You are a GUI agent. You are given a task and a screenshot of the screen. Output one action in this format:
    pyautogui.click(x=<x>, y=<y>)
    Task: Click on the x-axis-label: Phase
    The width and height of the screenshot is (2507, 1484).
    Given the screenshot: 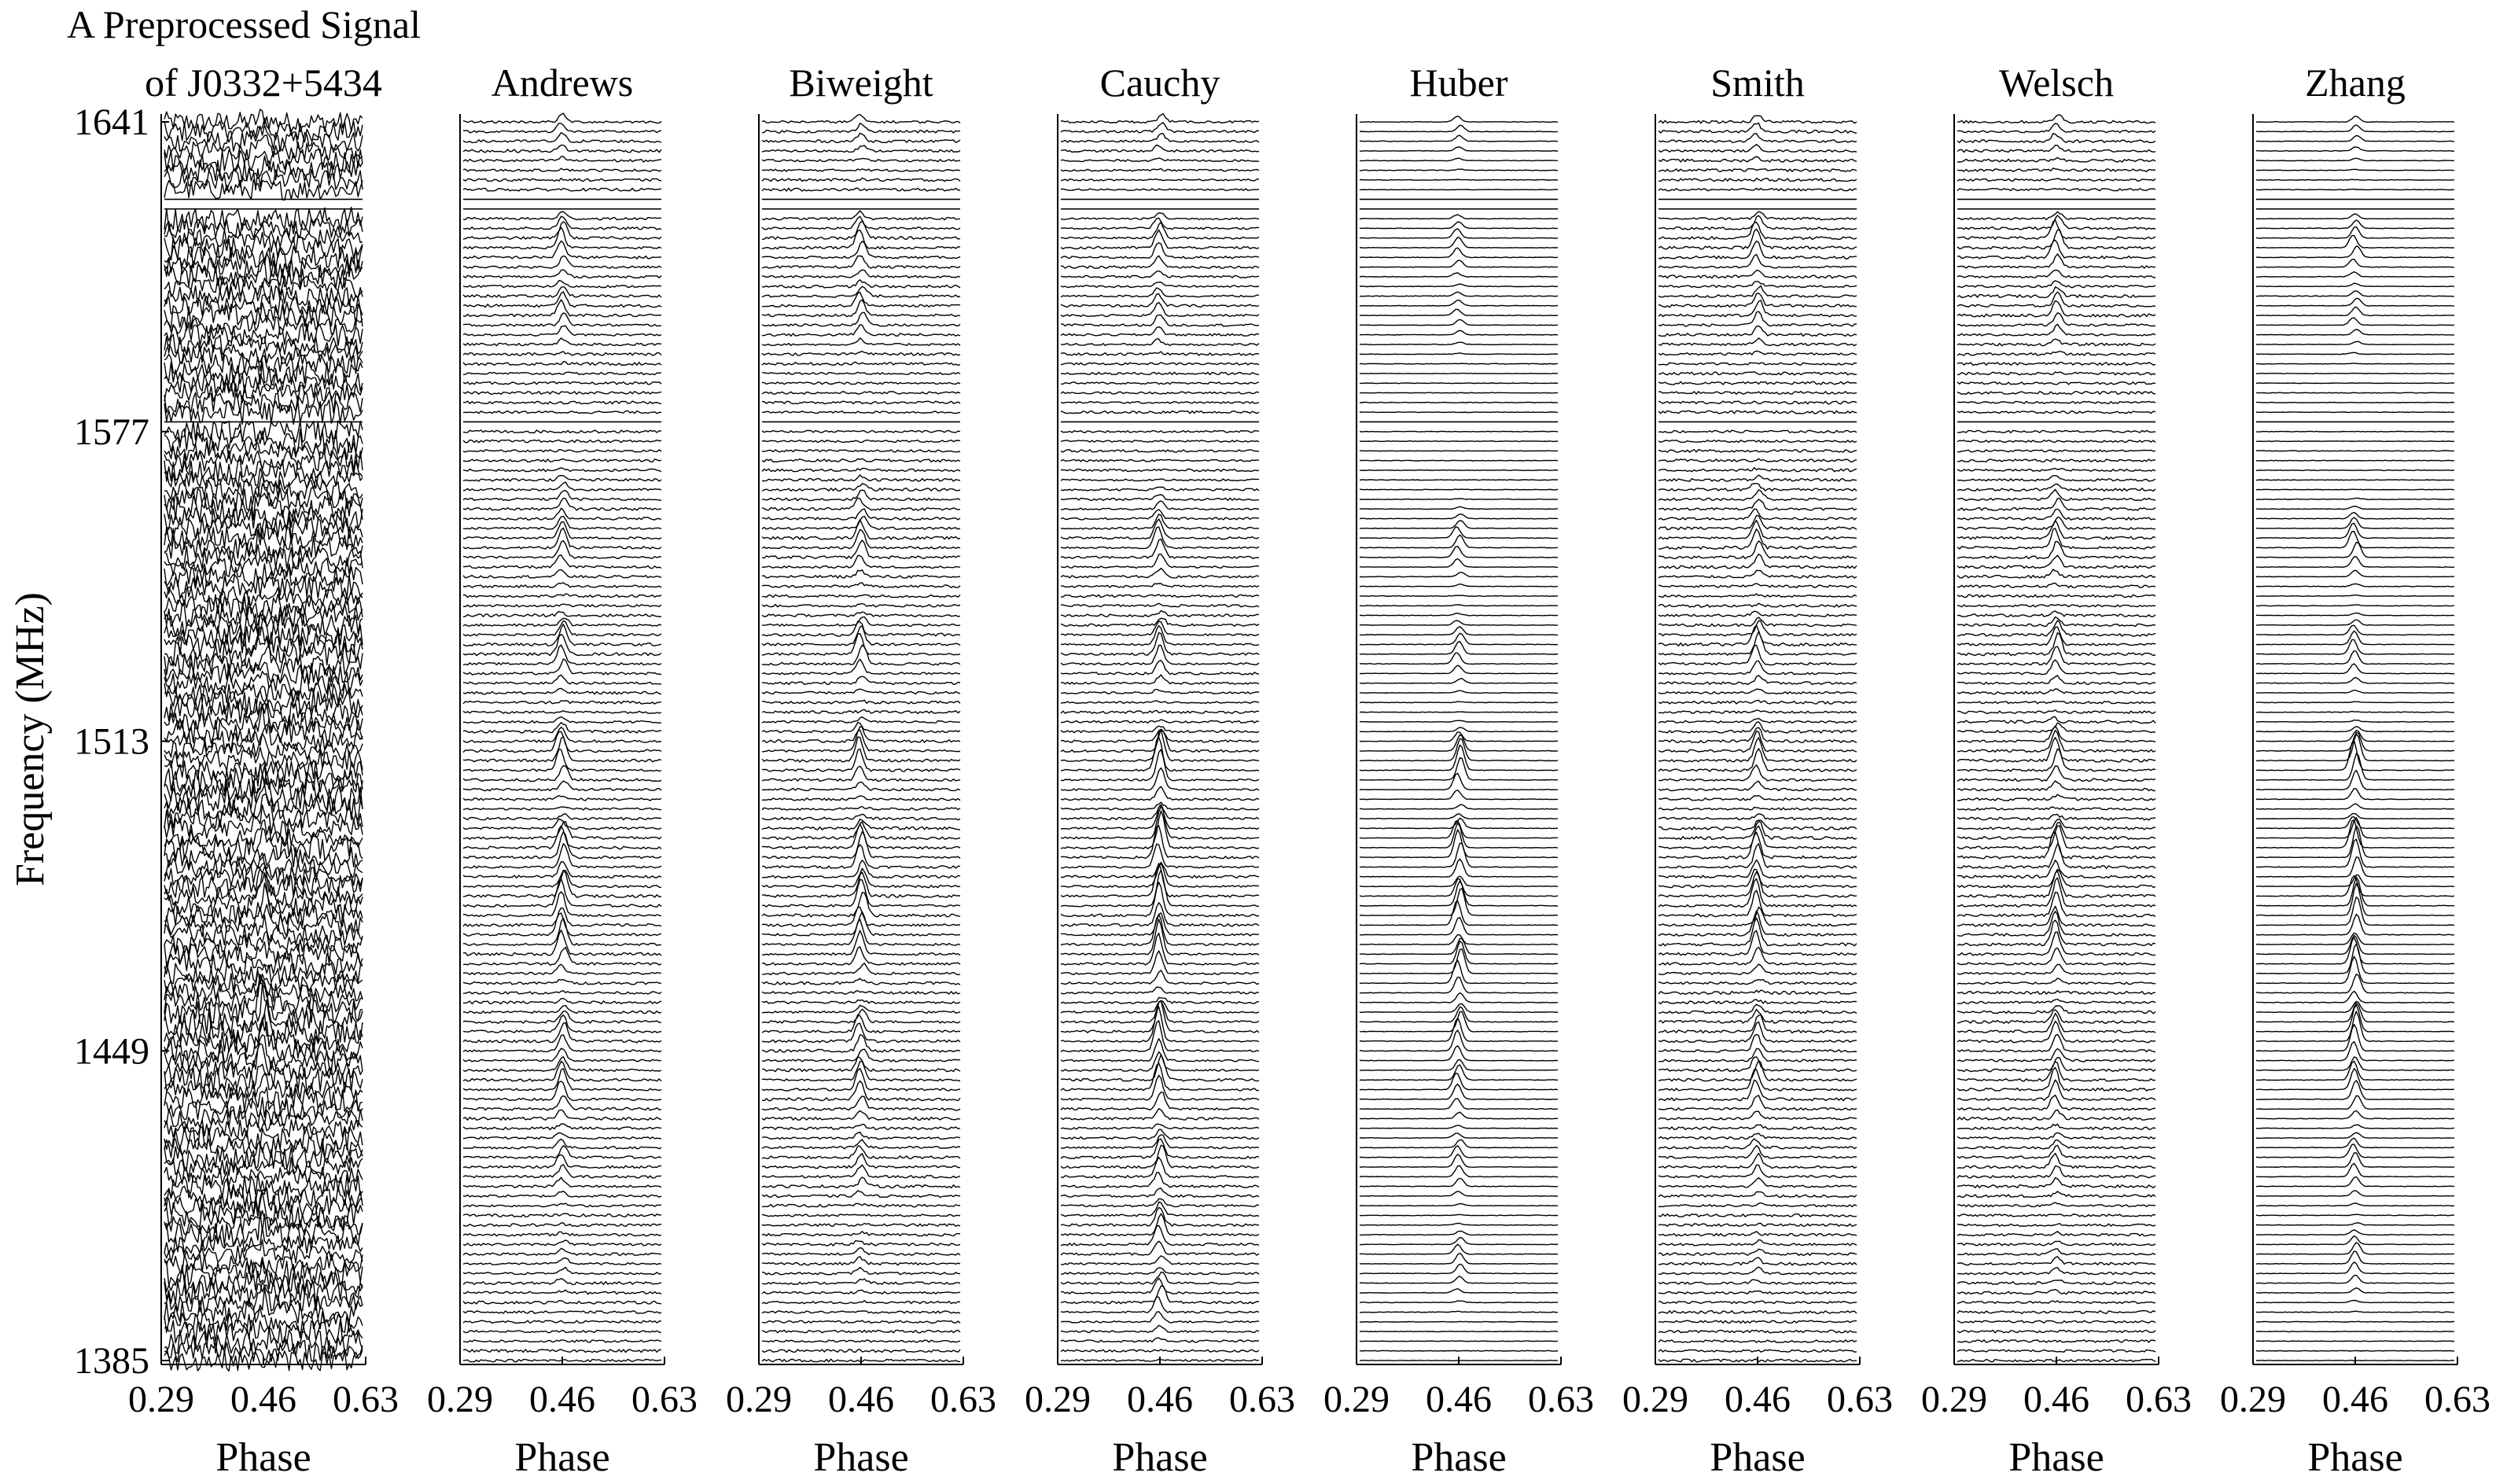 What is the action you would take?
    pyautogui.click(x=1459, y=1457)
    